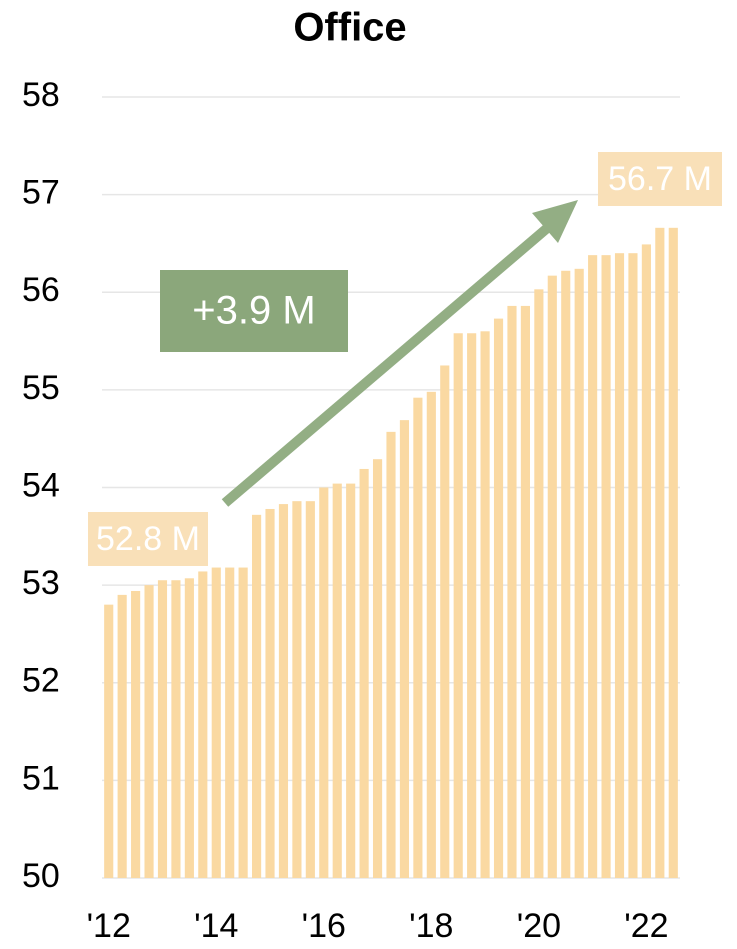 The height and width of the screenshot is (949, 737). I want to click on x-tick-label: '22, so click(646, 926).